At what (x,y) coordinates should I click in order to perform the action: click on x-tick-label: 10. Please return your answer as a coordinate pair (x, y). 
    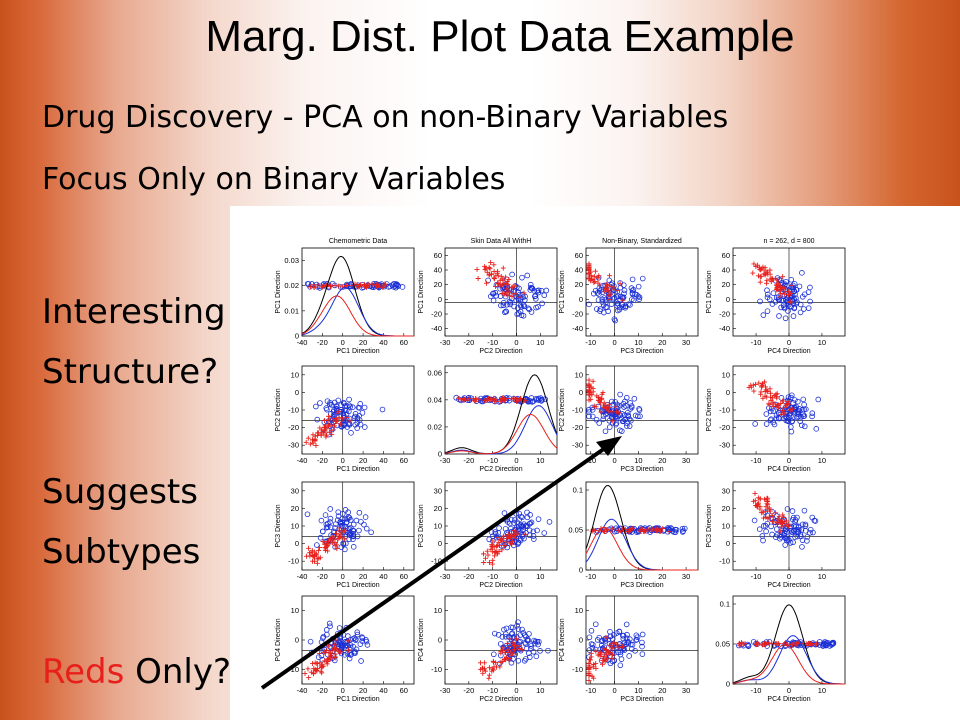
    Looking at the image, I should click on (822, 342).